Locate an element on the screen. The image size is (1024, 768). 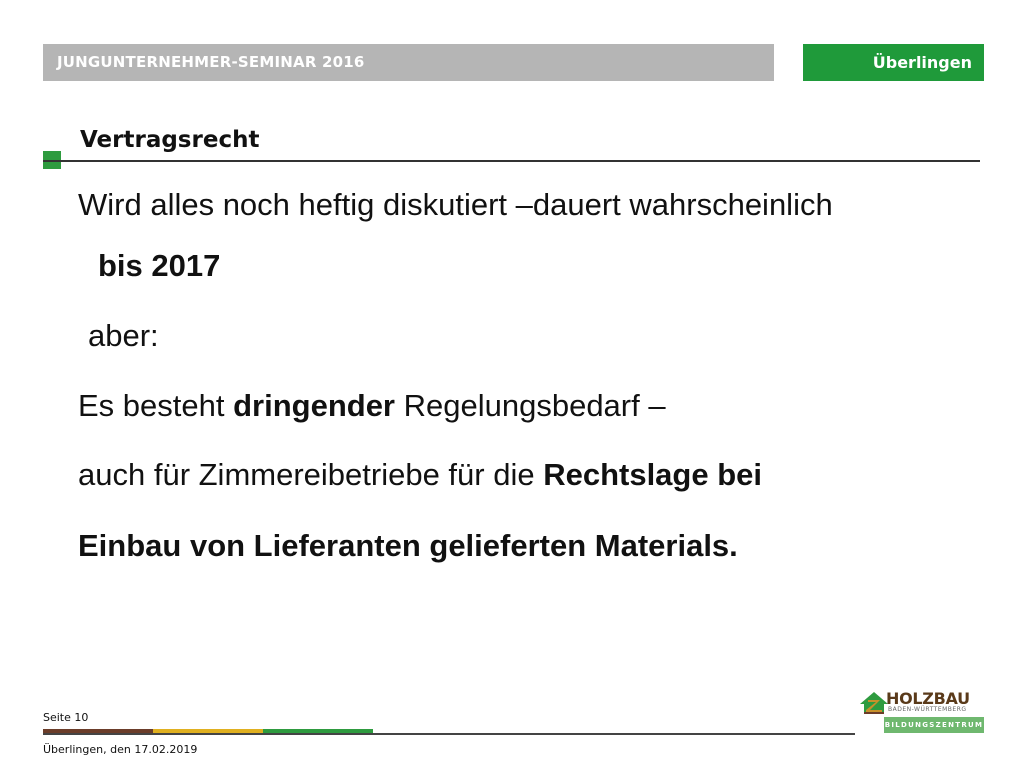
seminar-header-bar: JUNGUNTERNEHMER-SEMINAR 2016 is located at coordinates (408, 62).